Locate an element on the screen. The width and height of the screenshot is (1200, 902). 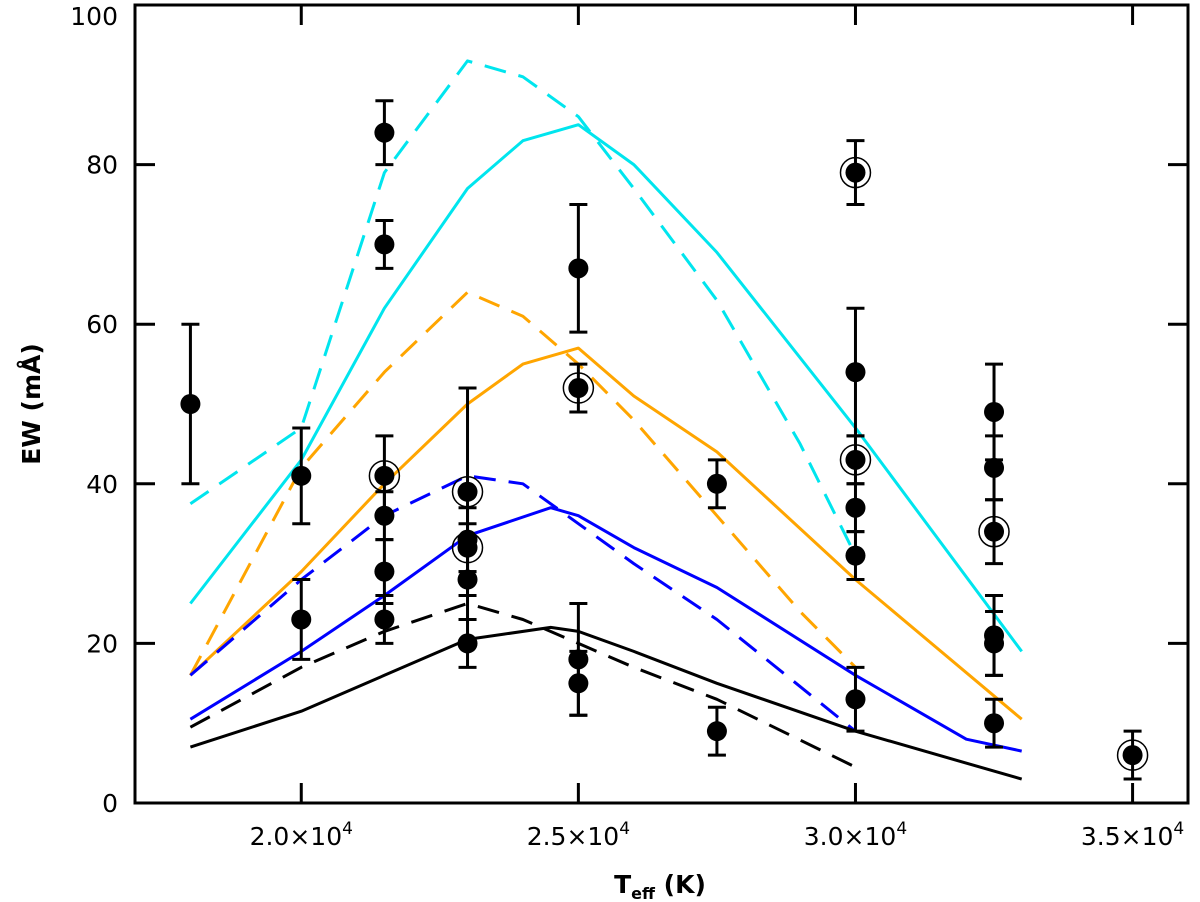
y-tick-label: 0 is located at coordinates (110, 803).